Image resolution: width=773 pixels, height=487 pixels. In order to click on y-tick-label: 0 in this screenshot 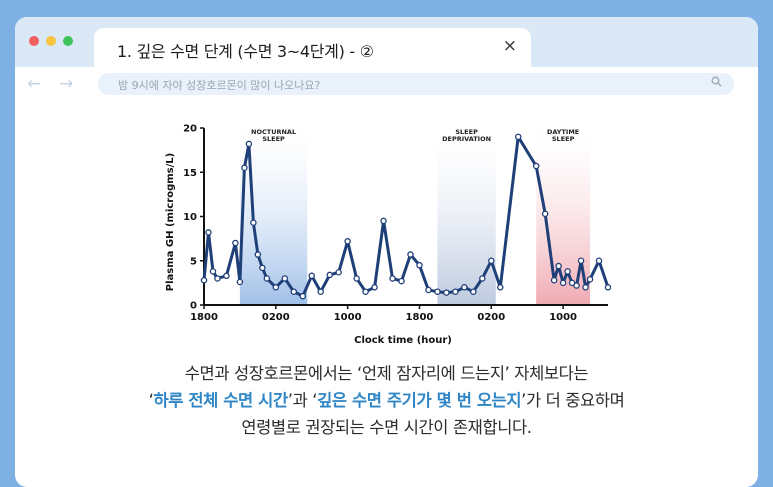, I will do `click(193, 306)`.